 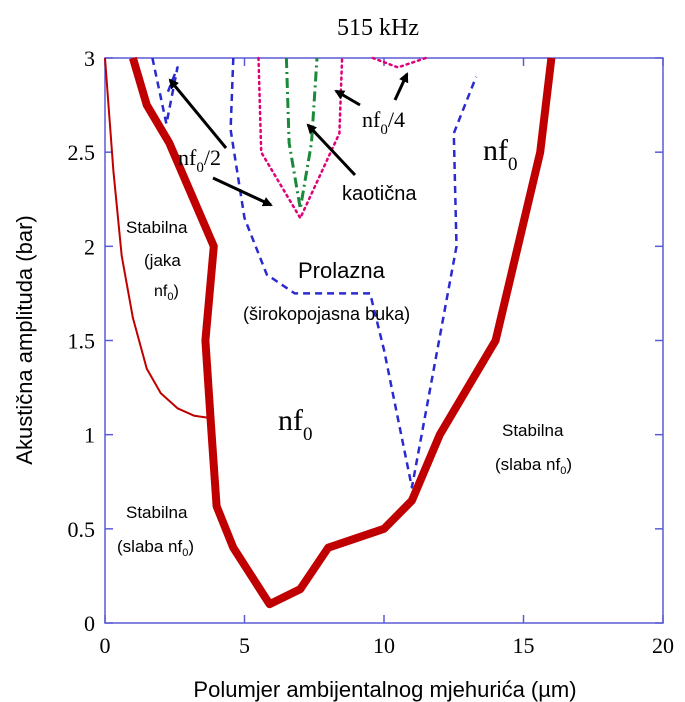 What do you see at coordinates (155, 548) in the screenshot?
I see `label-stabilna-slaba-left-2: (slaba nf0)` at bounding box center [155, 548].